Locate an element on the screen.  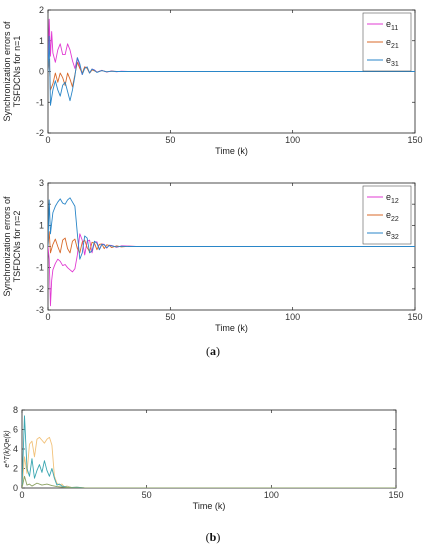
legend-label: e21 is located at coordinates (392, 43).